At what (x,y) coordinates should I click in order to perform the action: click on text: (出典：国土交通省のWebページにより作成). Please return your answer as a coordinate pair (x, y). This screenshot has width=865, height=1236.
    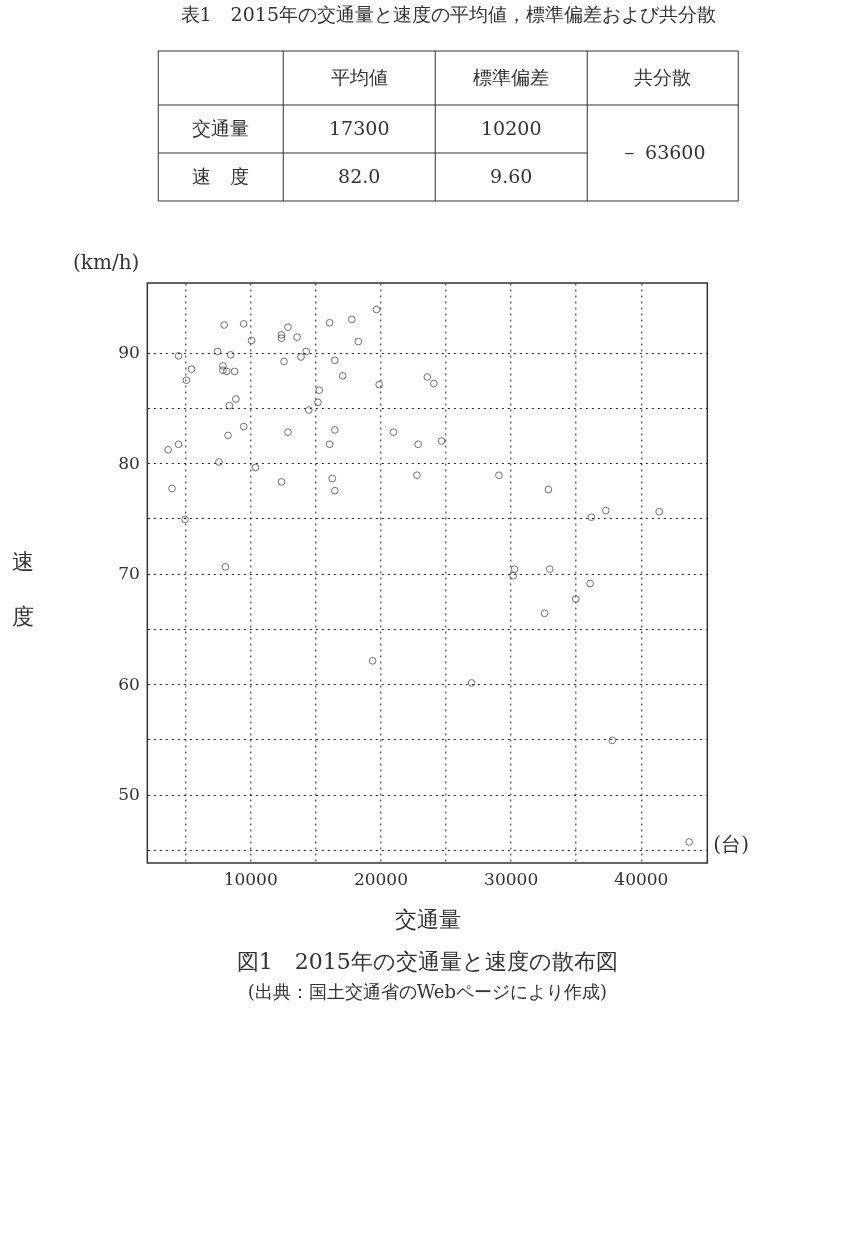
    Looking at the image, I should click on (427, 991).